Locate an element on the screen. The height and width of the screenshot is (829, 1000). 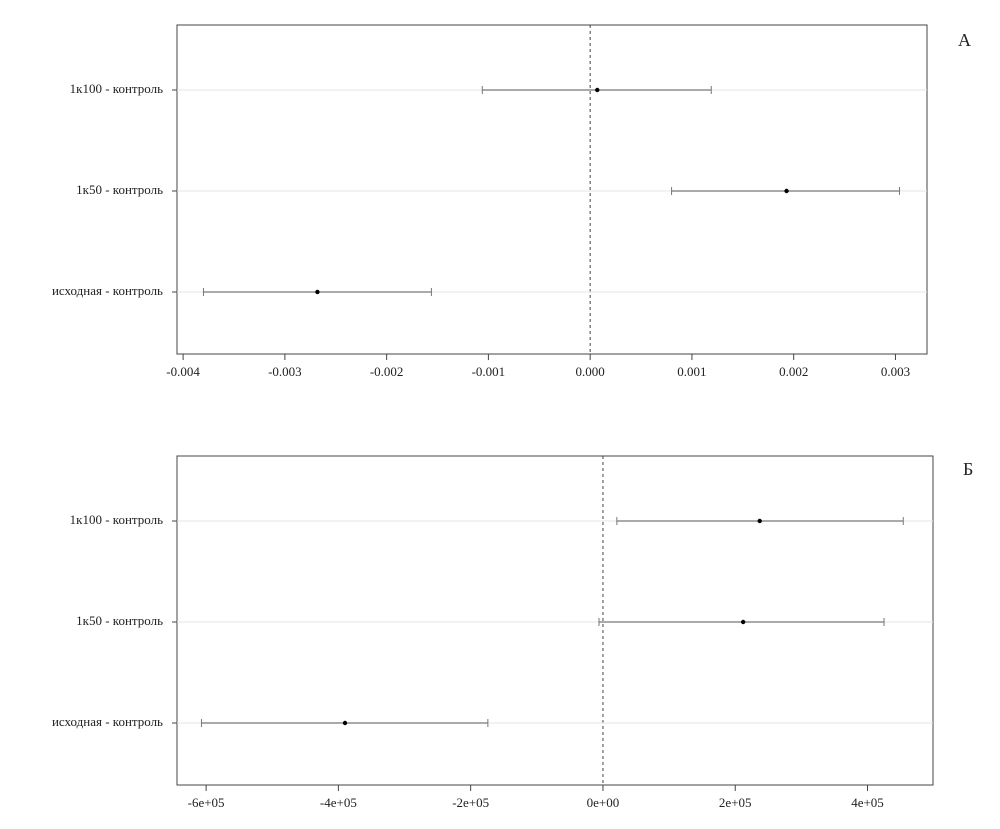
x-tick-label: 0.001 is located at coordinates (691, 371).